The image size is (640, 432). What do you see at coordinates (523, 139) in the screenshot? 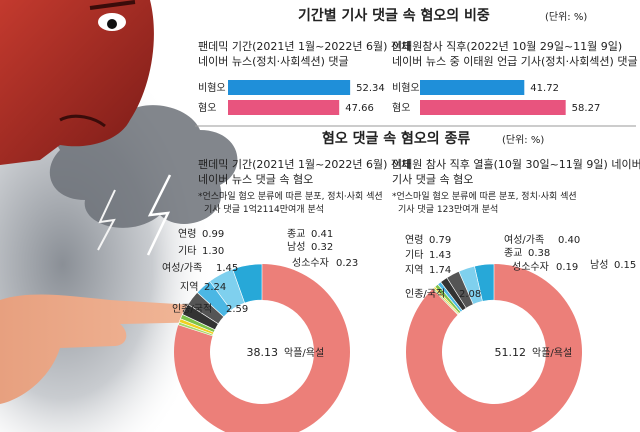
I see `bottom-unit: (단위: %)` at bounding box center [523, 139].